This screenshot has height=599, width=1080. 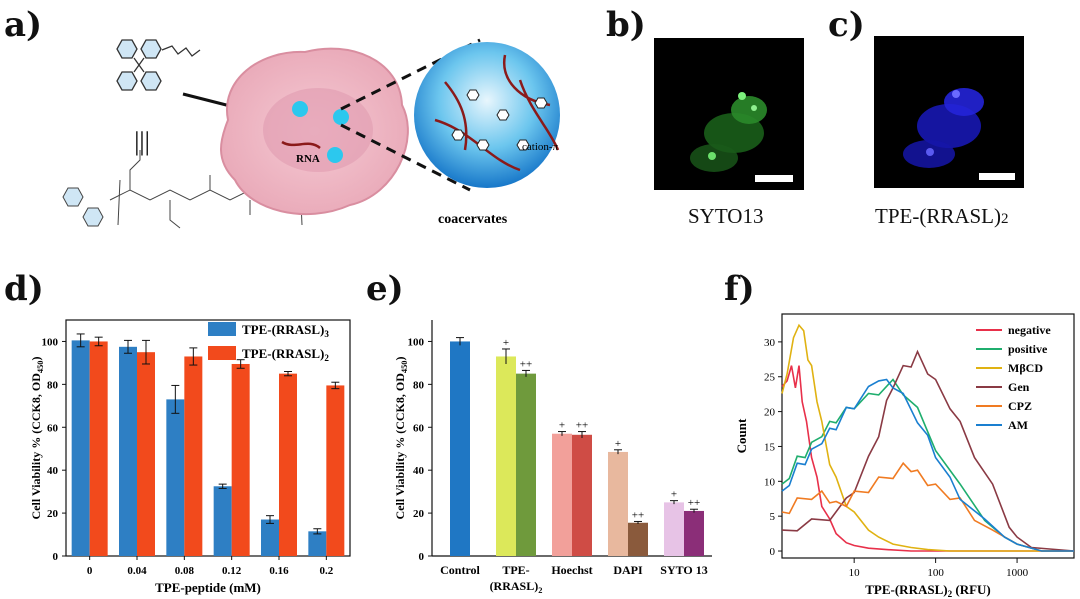 I want to click on rna-label: RNA, so click(x=308, y=159).